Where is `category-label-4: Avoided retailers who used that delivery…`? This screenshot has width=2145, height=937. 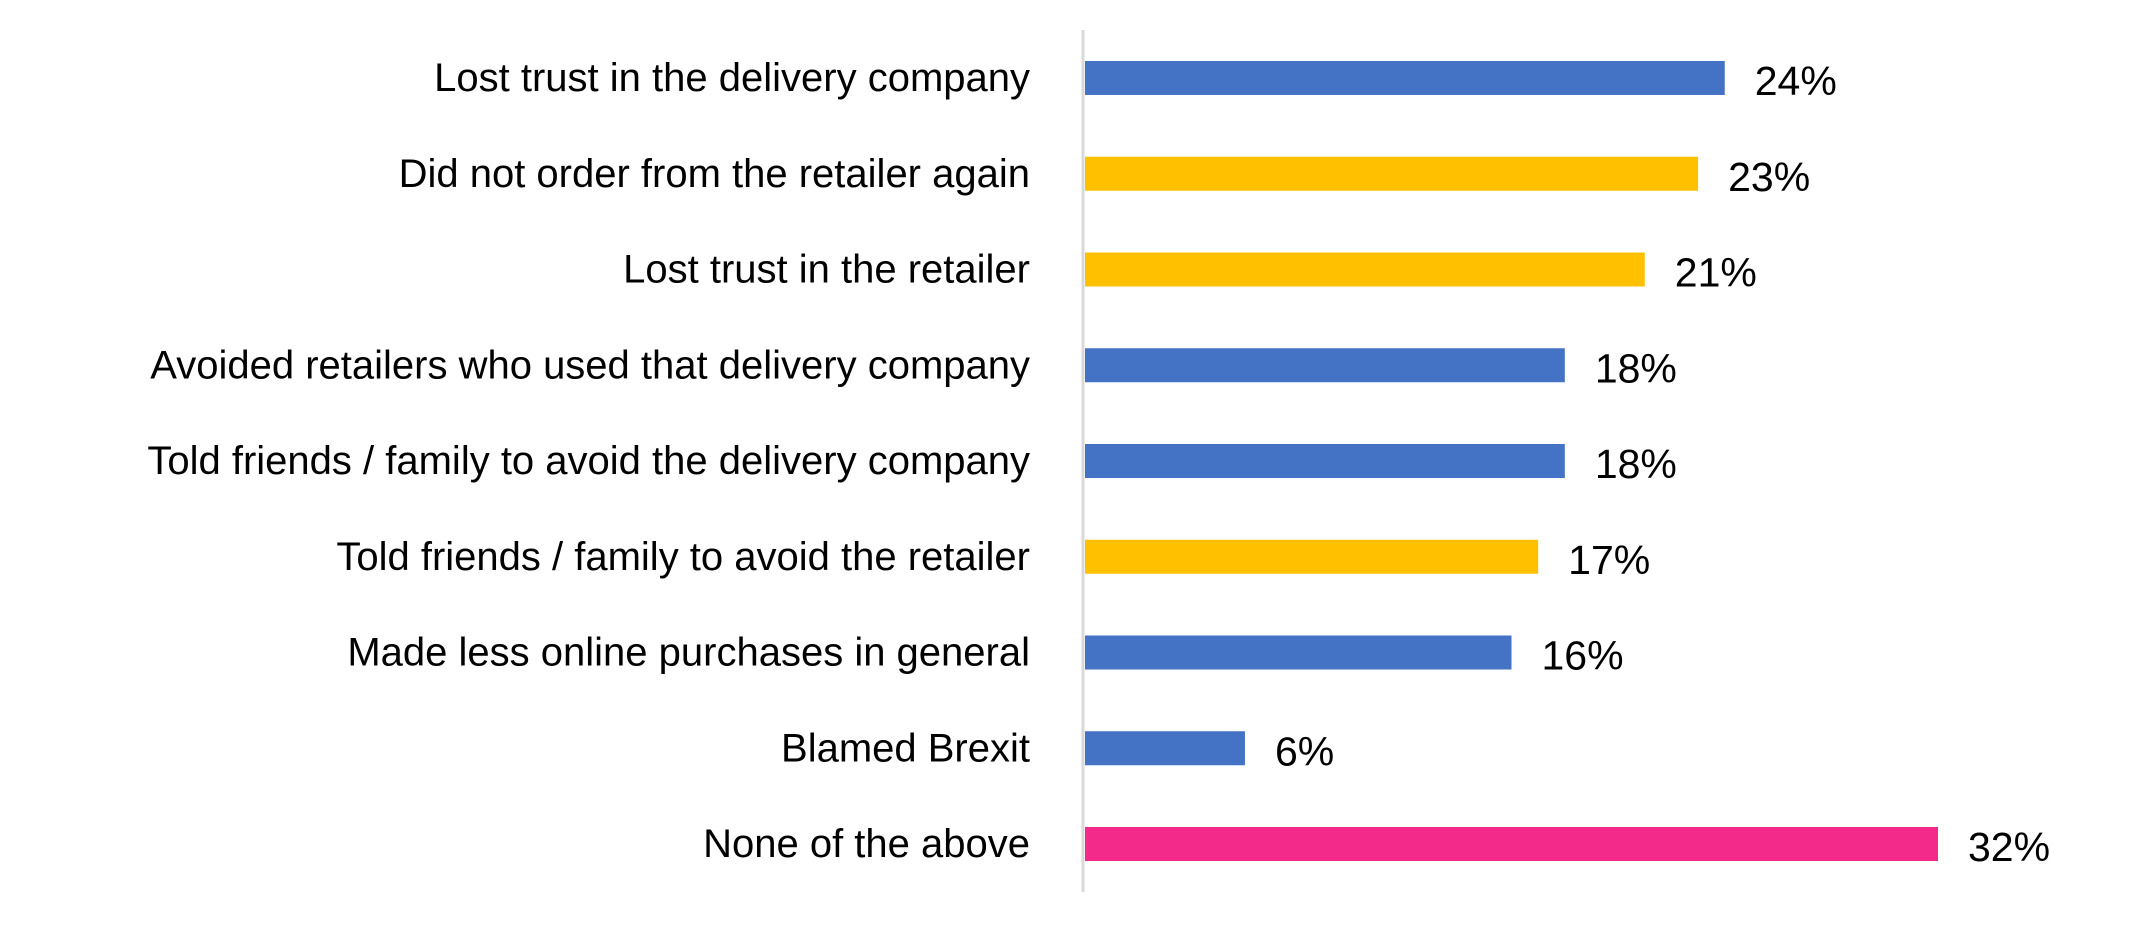
category-label-4: Avoided retailers who used that delivery… is located at coordinates (590, 365).